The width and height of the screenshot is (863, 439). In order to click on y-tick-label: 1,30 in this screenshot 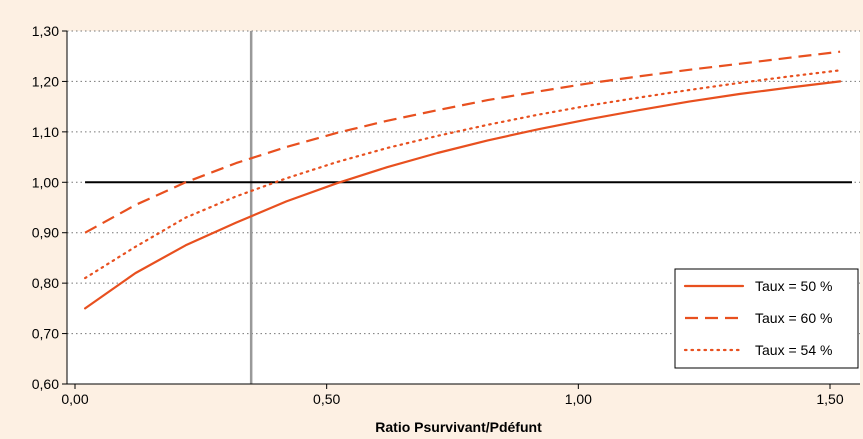, I will do `click(45, 31)`.